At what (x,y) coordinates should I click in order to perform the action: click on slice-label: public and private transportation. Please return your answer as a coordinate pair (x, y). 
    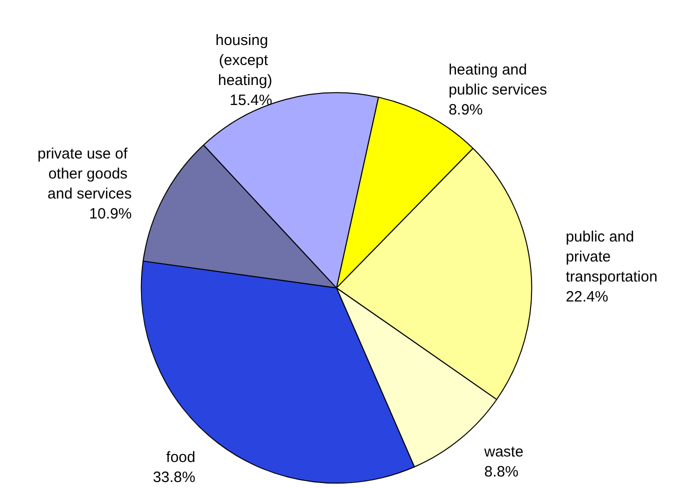
    Looking at the image, I should click on (612, 257).